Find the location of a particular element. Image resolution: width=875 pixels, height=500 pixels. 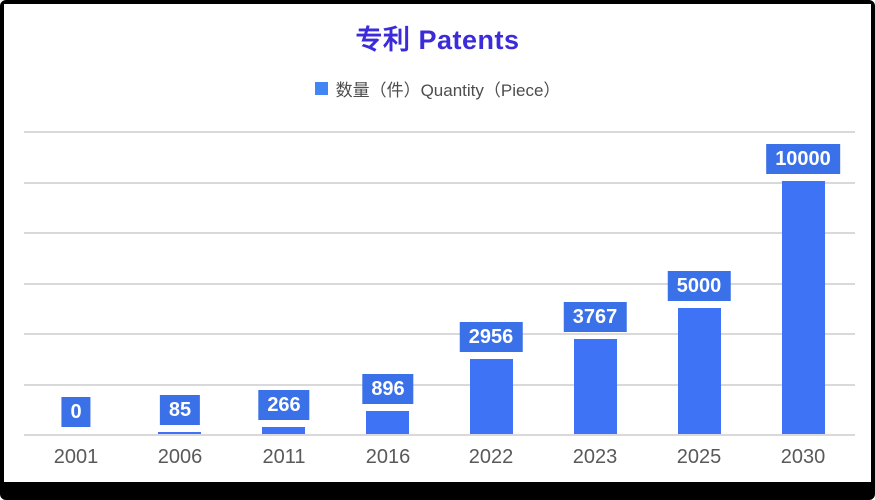

bar-2016 is located at coordinates (387, 422).